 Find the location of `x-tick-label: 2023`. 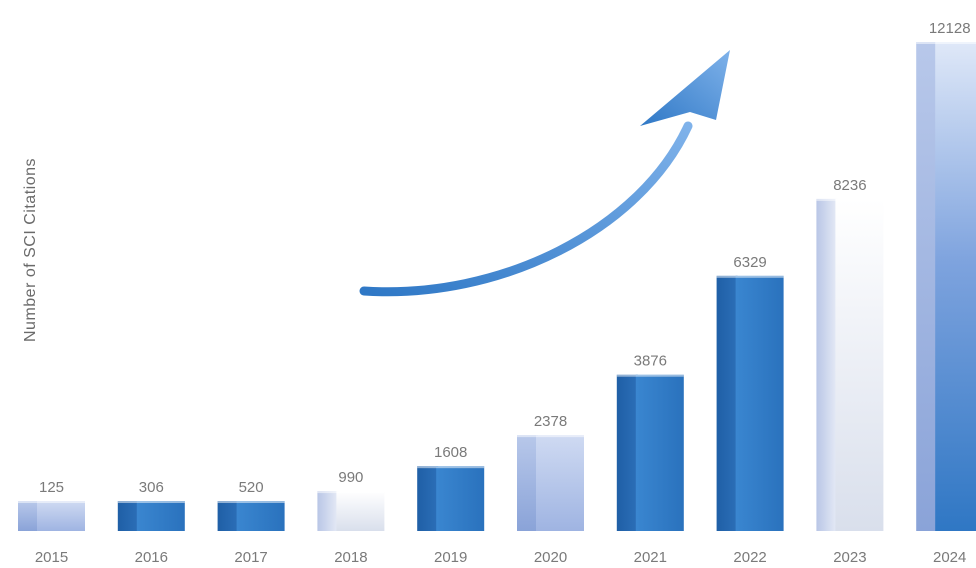

x-tick-label: 2023 is located at coordinates (849, 557).